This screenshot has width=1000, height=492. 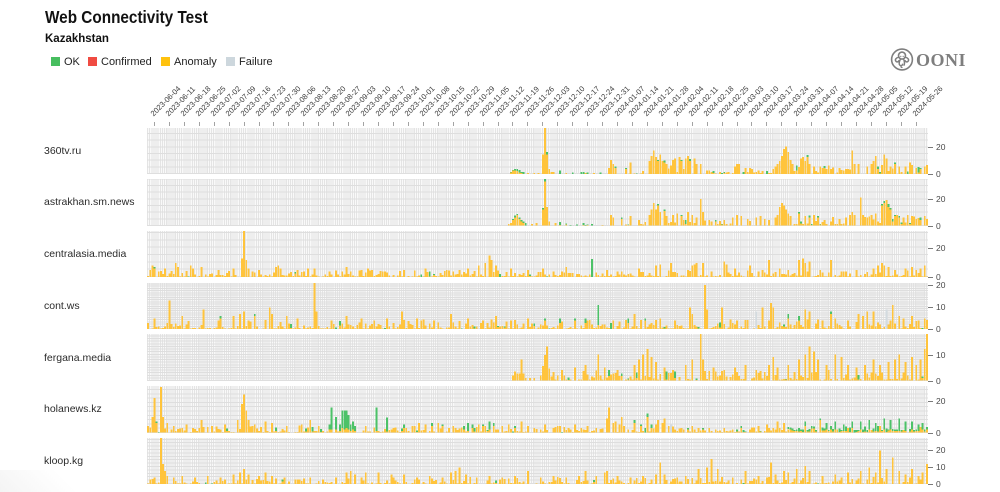 What do you see at coordinates (941, 60) in the screenshot?
I see `svg-text: OONI` at bounding box center [941, 60].